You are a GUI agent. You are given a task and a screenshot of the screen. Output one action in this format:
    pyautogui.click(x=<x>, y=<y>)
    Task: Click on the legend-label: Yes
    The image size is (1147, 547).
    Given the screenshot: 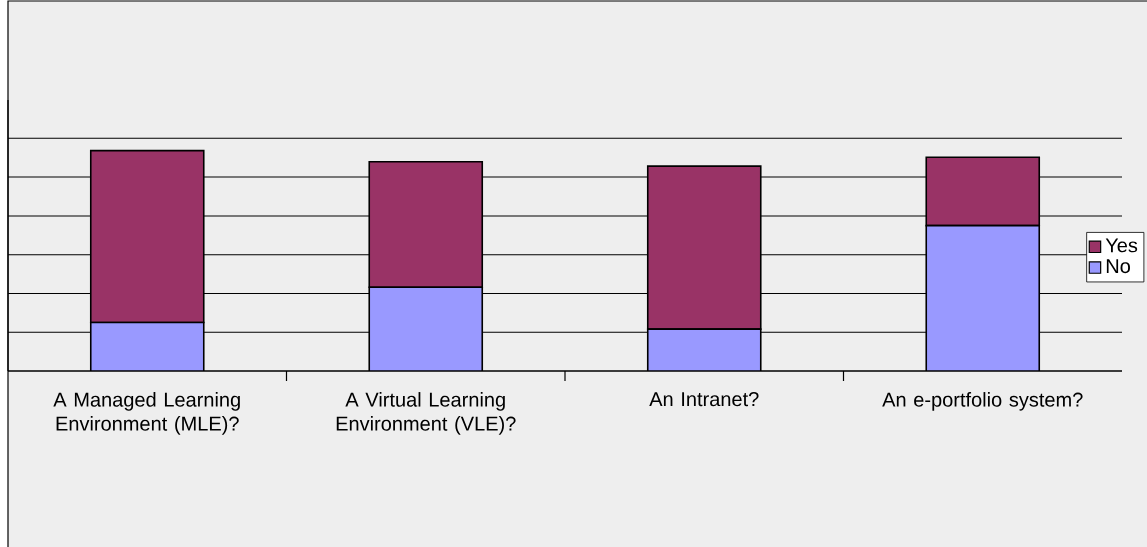 What is the action you would take?
    pyautogui.click(x=1121, y=245)
    